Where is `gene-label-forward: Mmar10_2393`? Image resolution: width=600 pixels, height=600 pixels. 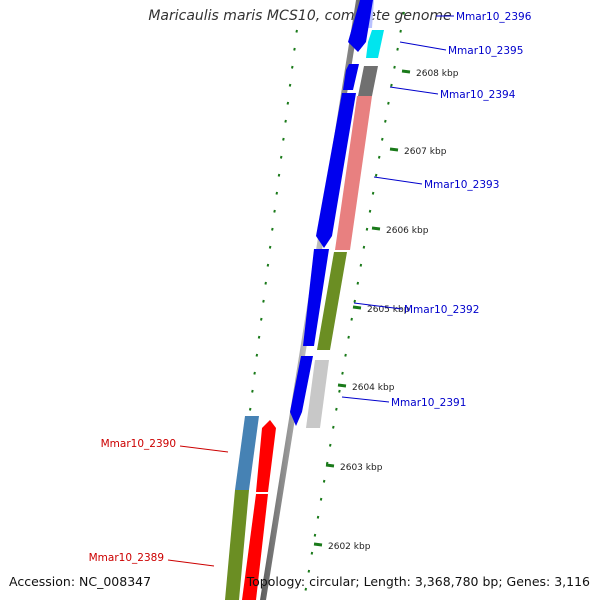 gene-label-forward: Mmar10_2393 is located at coordinates (461, 185).